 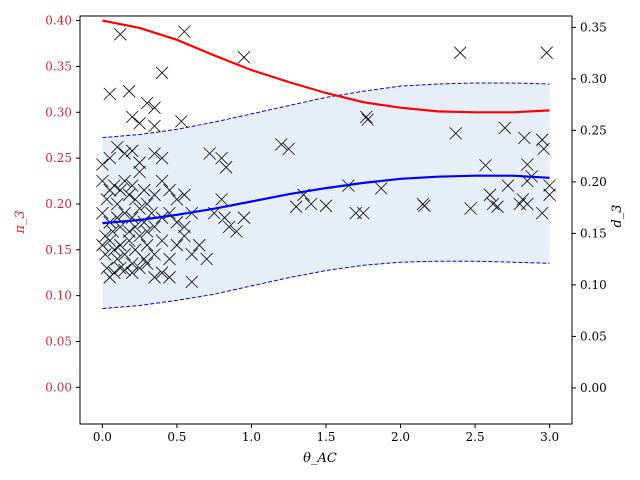 I want to click on x-axis-label: θ_AC, so click(x=320, y=458).